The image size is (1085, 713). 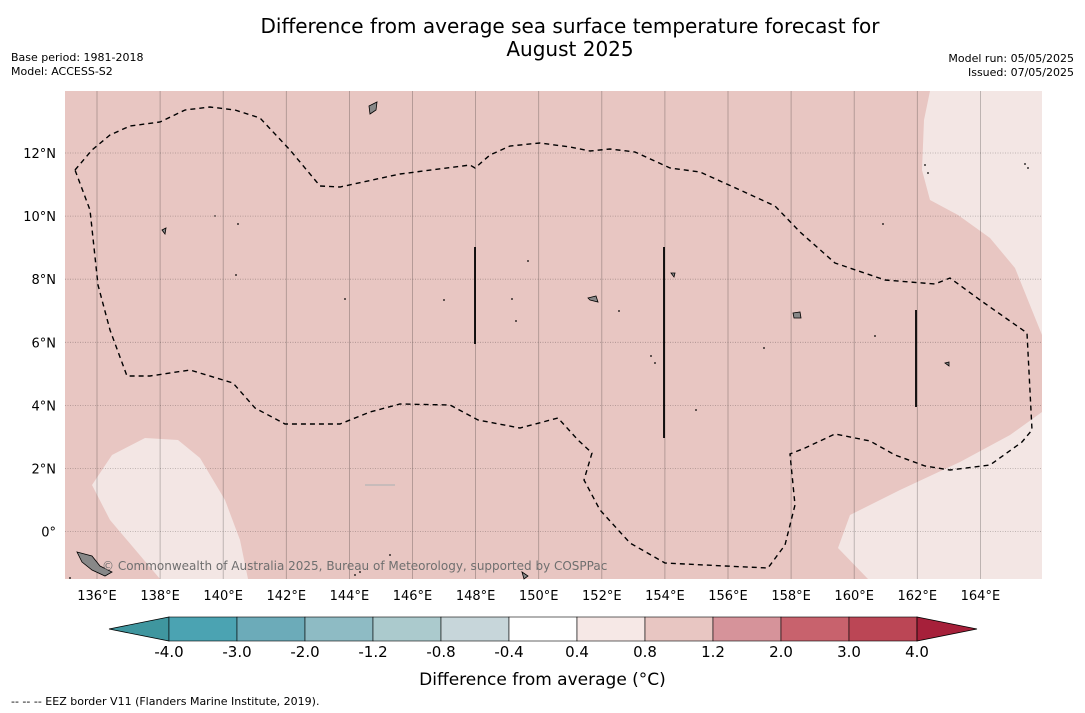 What do you see at coordinates (287, 596) in the screenshot?
I see `longitude-label: 142°E` at bounding box center [287, 596].